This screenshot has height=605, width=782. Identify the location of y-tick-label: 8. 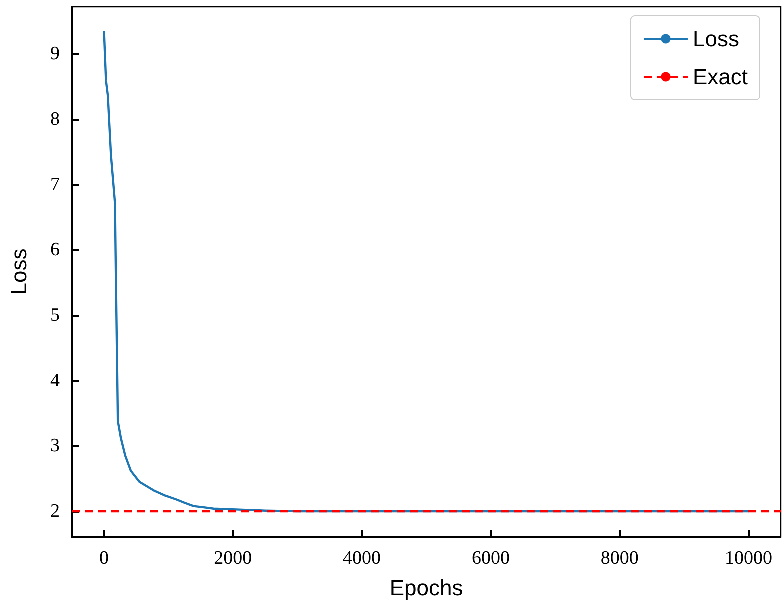
(55, 119).